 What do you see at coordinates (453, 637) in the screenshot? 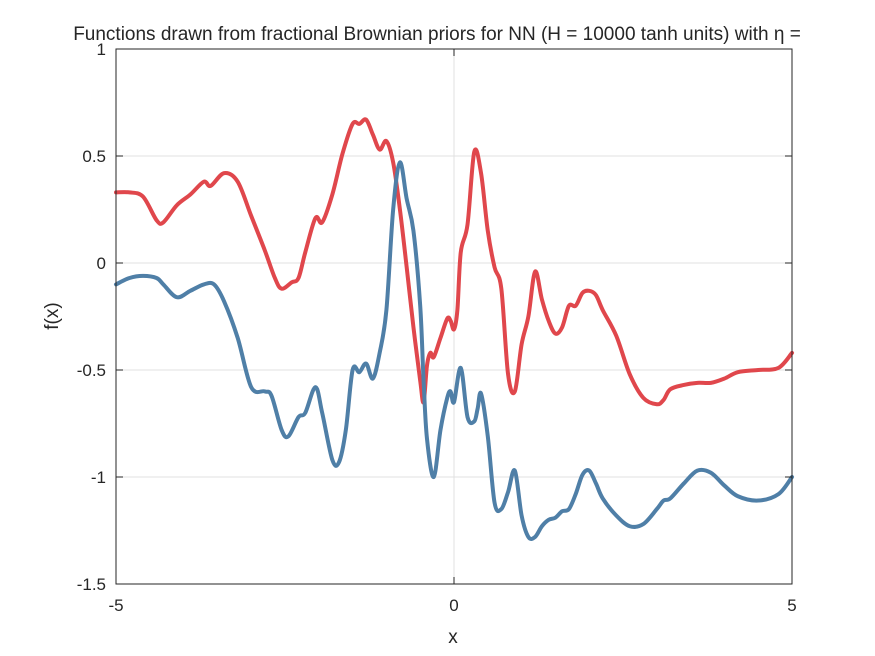
I see `x-axis-title: x` at bounding box center [453, 637].